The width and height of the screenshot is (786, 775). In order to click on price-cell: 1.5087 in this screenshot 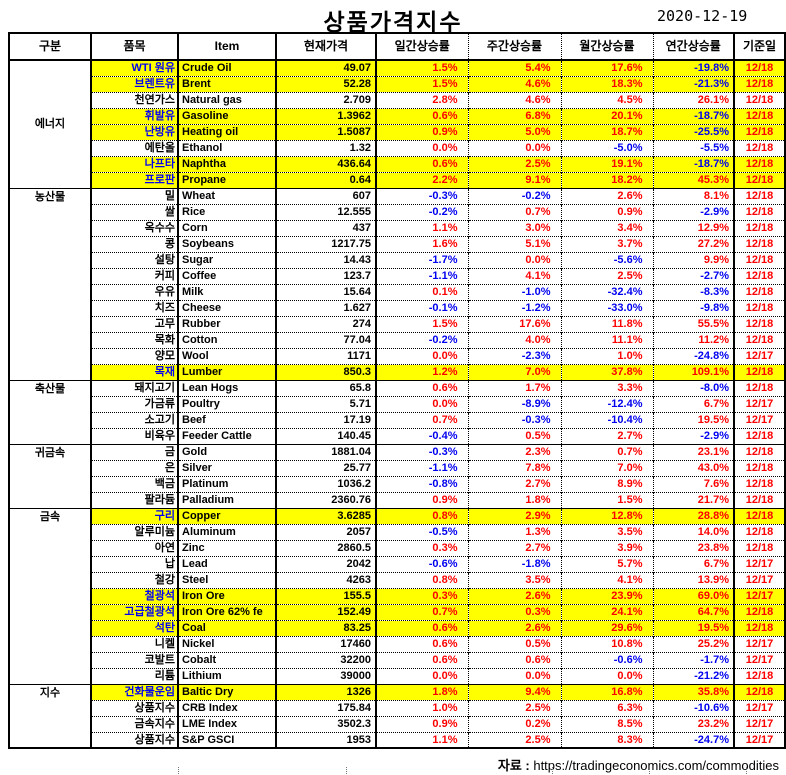, I will do `click(325, 131)`.